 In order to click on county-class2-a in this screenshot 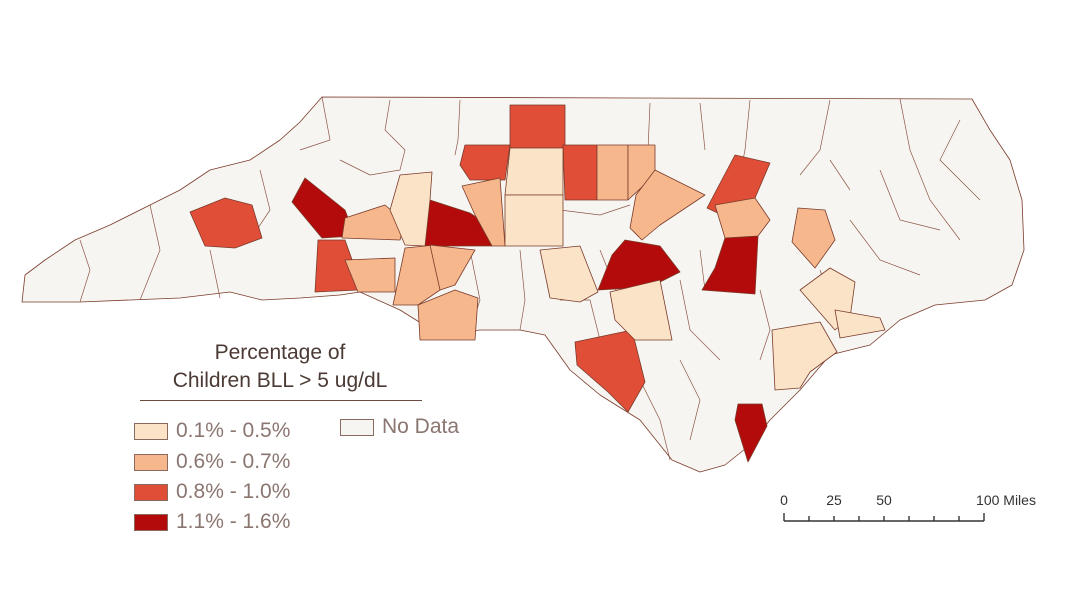, I will do `click(612, 172)`.